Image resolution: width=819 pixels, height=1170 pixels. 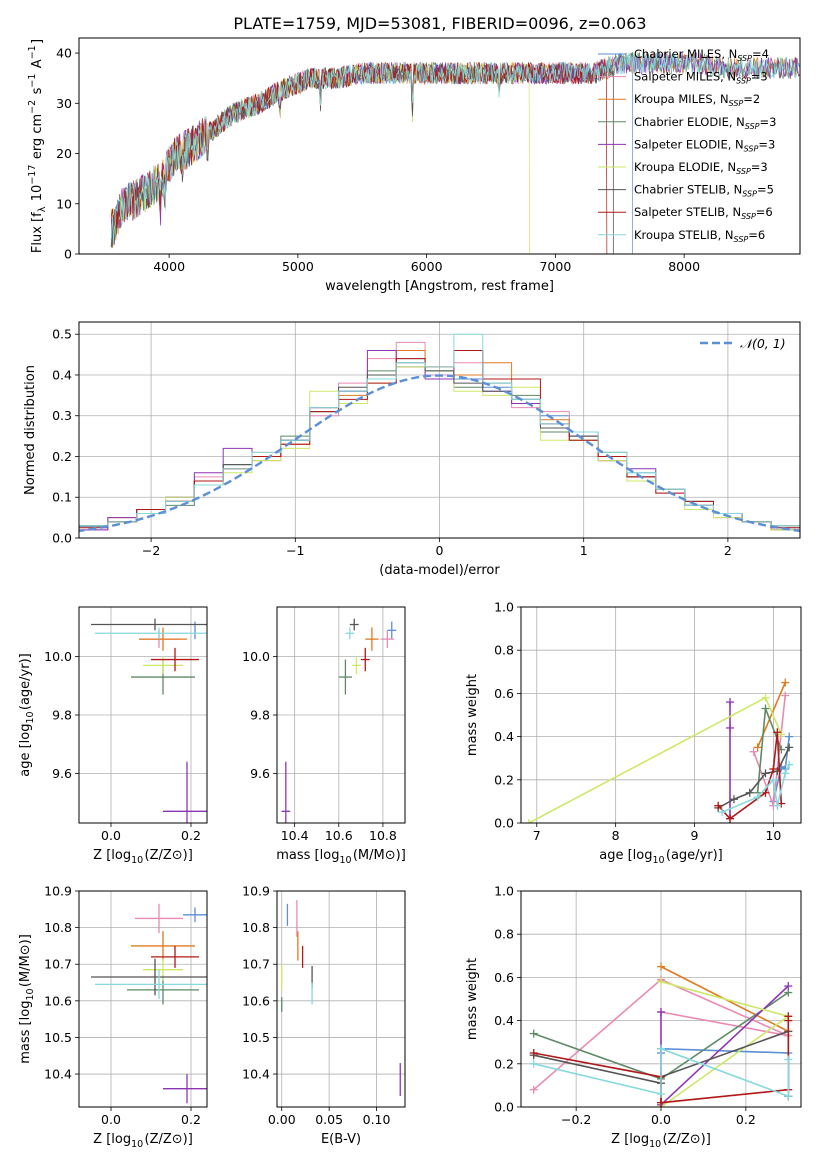 I want to click on legend-text: Kroupa ELODIE, N, so click(x=685, y=167).